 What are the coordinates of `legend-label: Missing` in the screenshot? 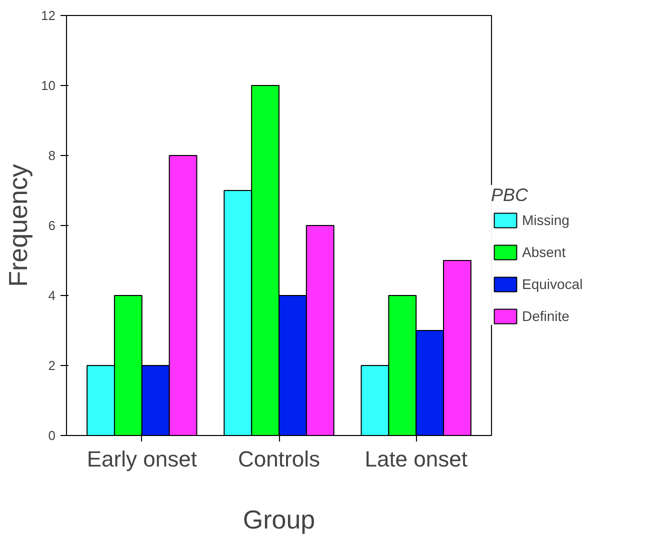 It's located at (546, 220).